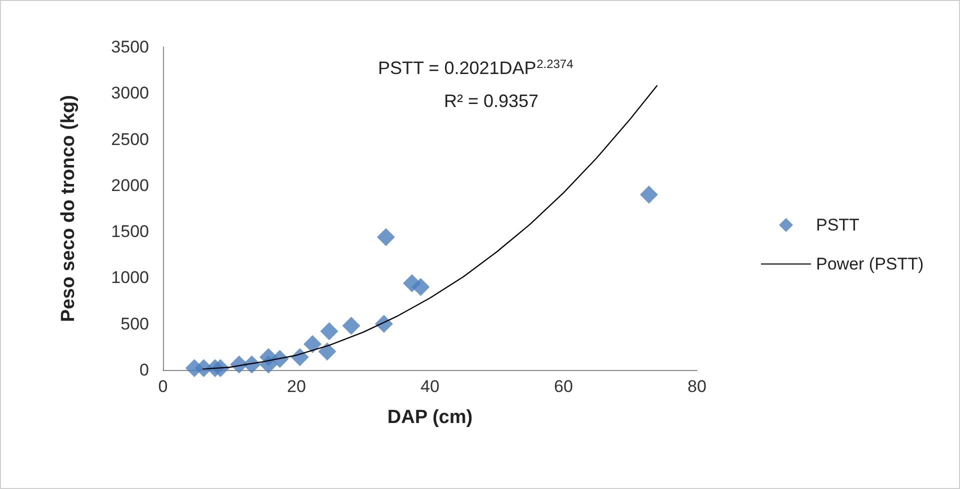 This screenshot has height=489, width=960. I want to click on x-tick-label: 20, so click(296, 386).